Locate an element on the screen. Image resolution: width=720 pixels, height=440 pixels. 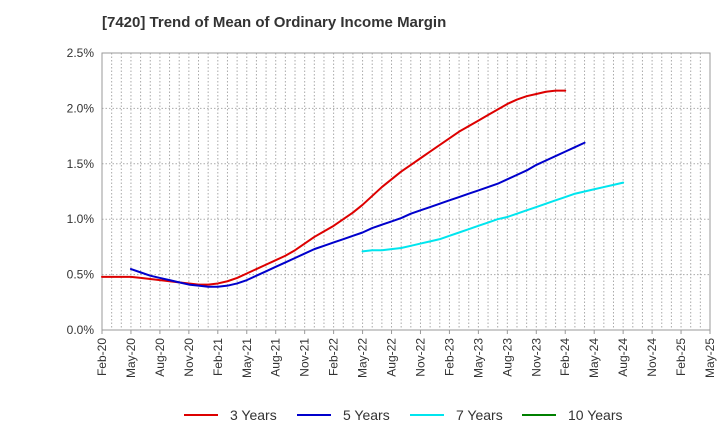
x-tick-label: Aug-20 is located at coordinates (160, 357).